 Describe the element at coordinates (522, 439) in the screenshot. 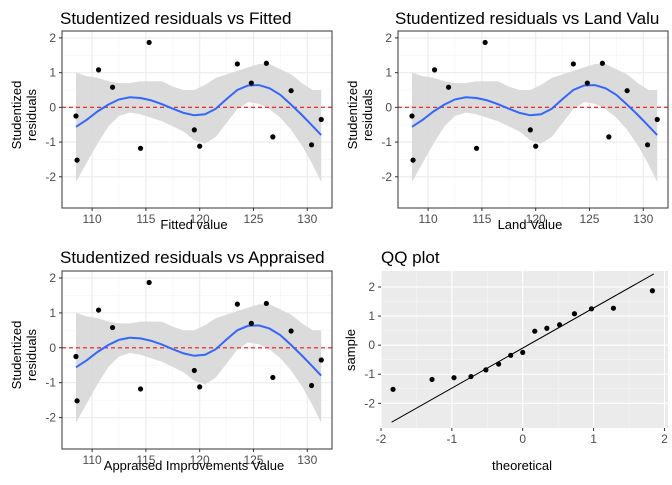

I see `x-tick-label: 0` at that location.